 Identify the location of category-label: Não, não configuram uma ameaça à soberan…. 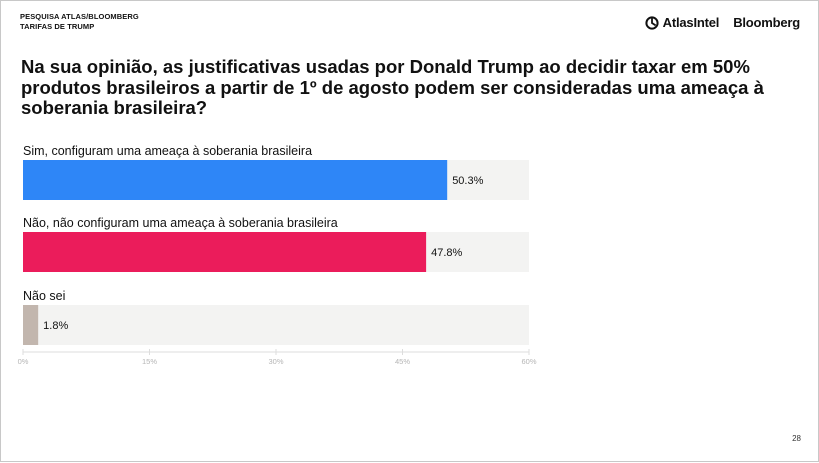
(180, 223).